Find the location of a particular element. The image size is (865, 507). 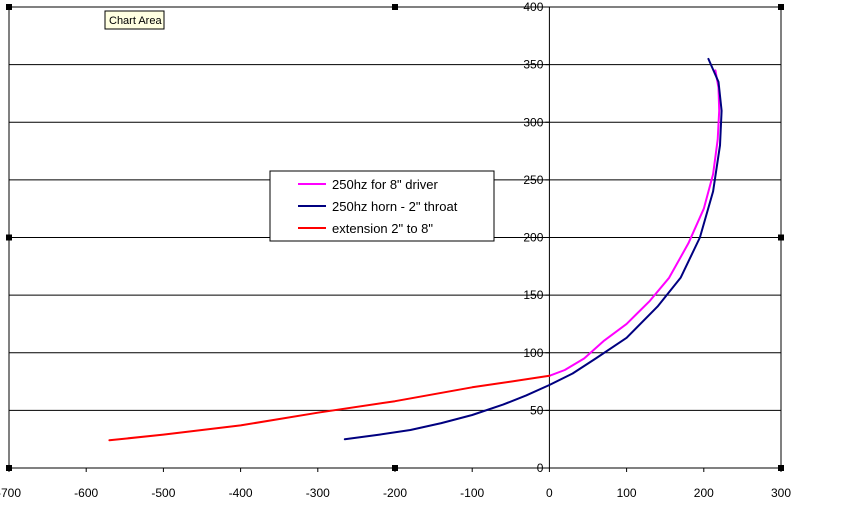

y-tick-label: 0 is located at coordinates (540, 468).